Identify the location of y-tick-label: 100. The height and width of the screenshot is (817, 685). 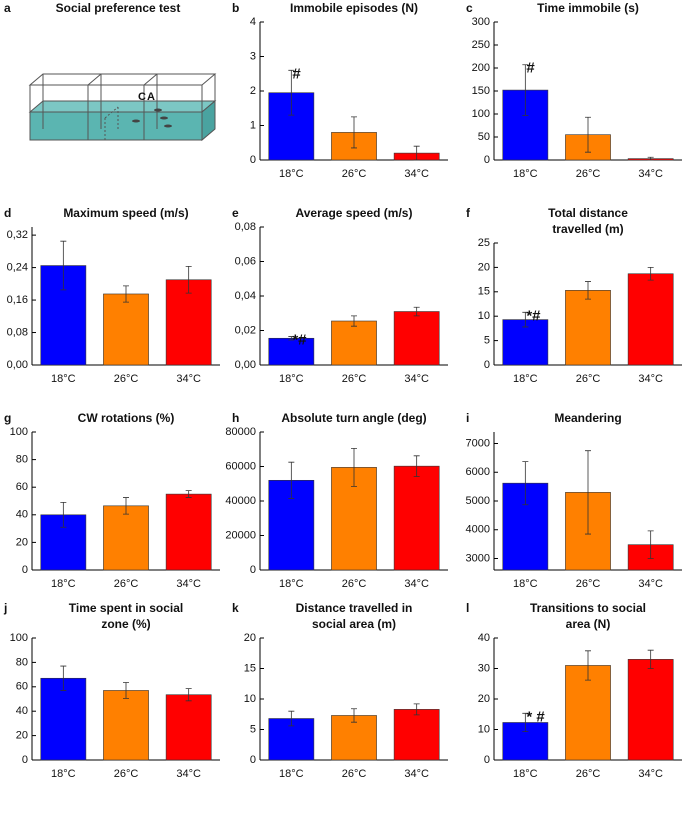
(19, 638).